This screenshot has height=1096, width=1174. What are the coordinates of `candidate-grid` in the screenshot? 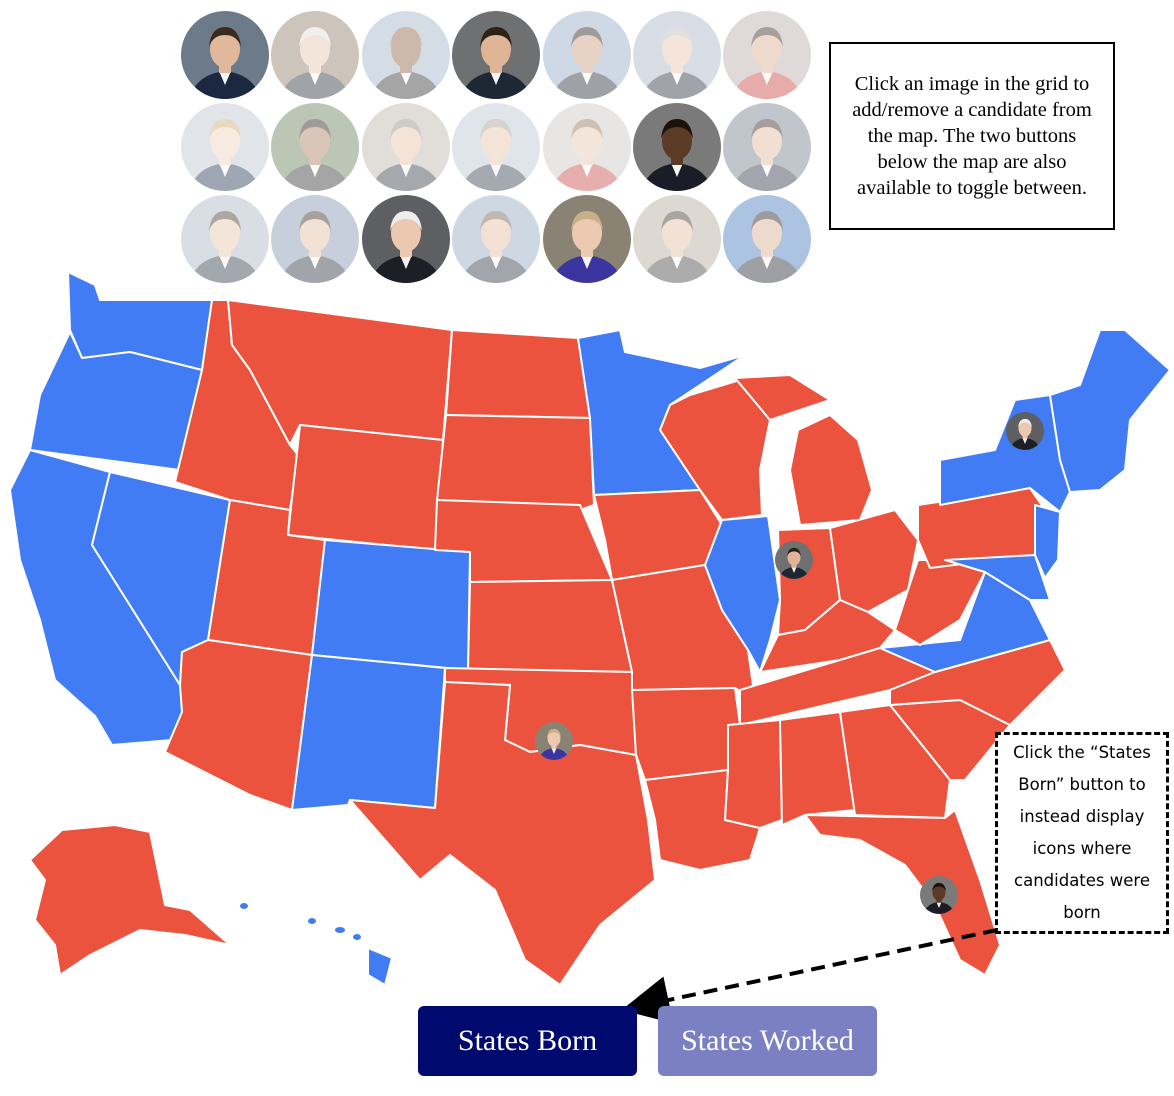 It's located at (497, 147).